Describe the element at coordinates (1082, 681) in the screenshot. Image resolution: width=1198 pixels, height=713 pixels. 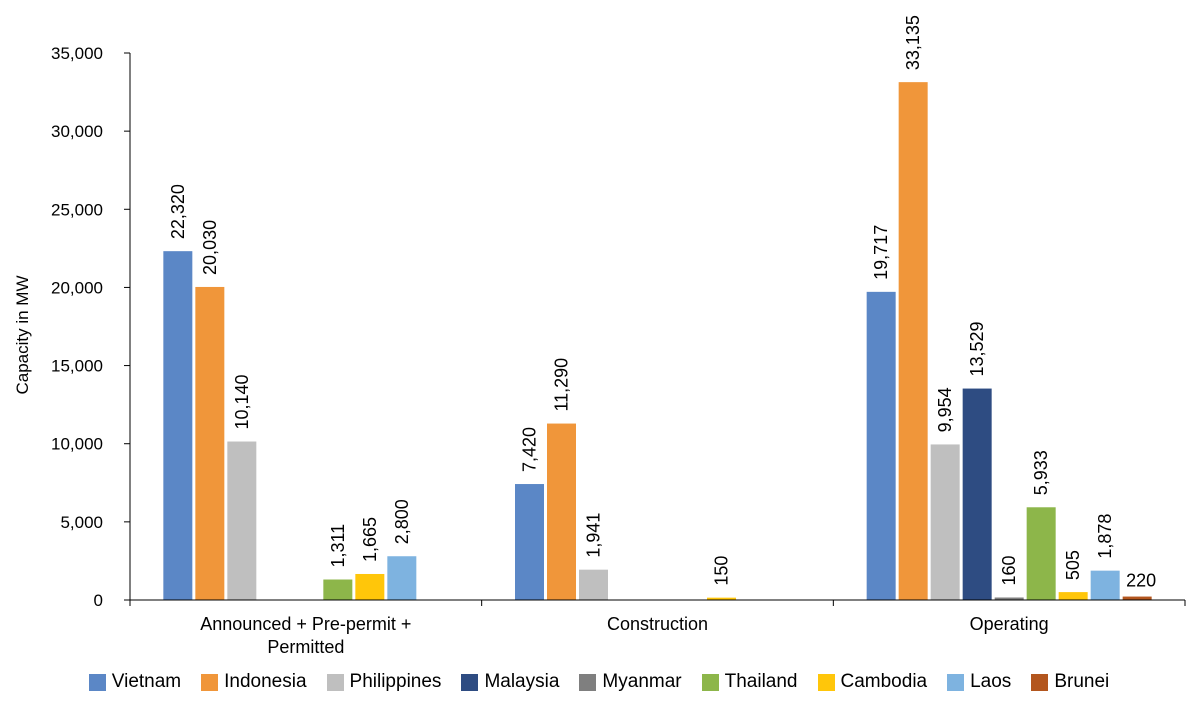
I see `legend-label: Brunei` at that location.